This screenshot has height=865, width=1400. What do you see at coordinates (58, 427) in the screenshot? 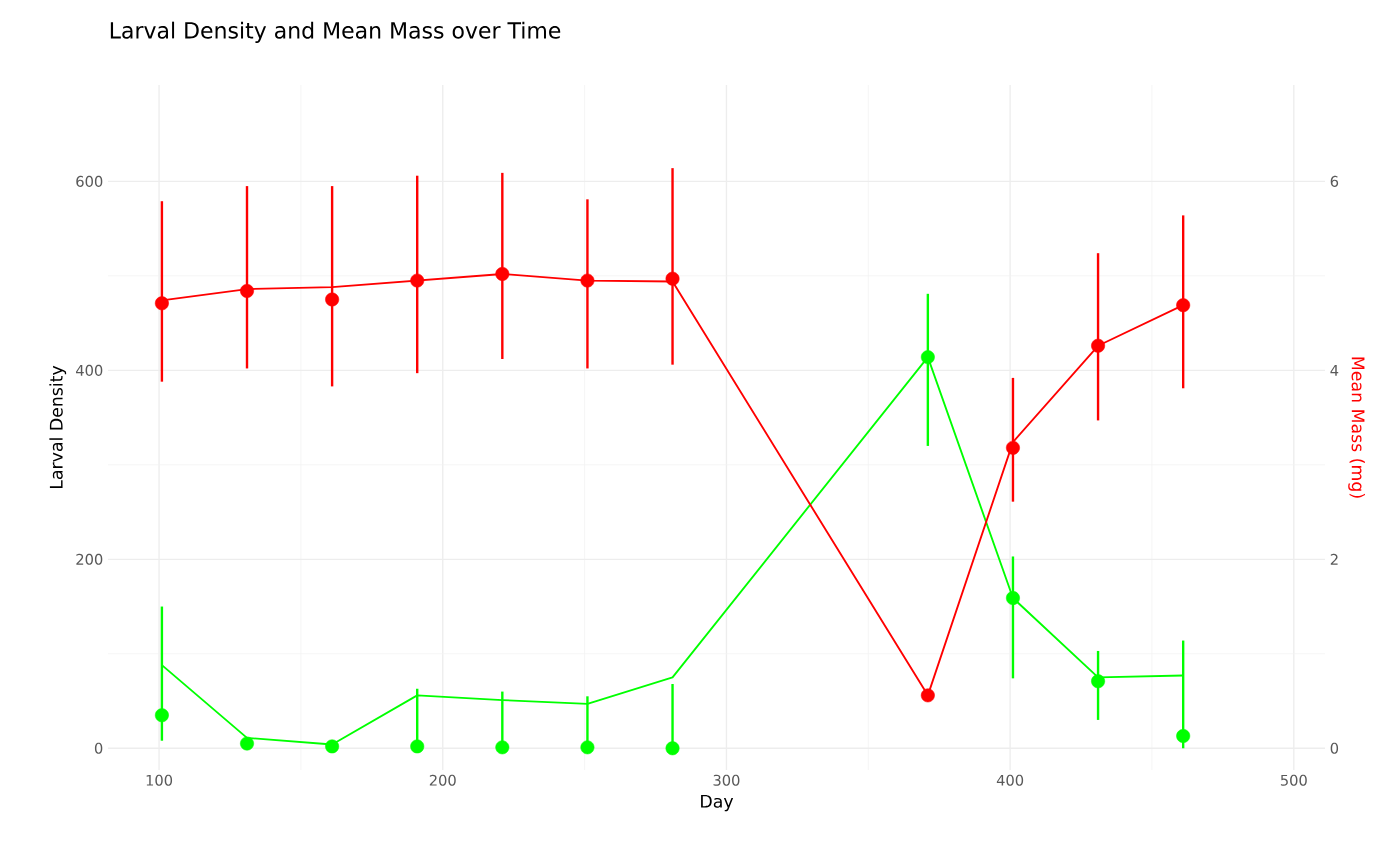
I see `y-axis-title: Larval Density` at bounding box center [58, 427].